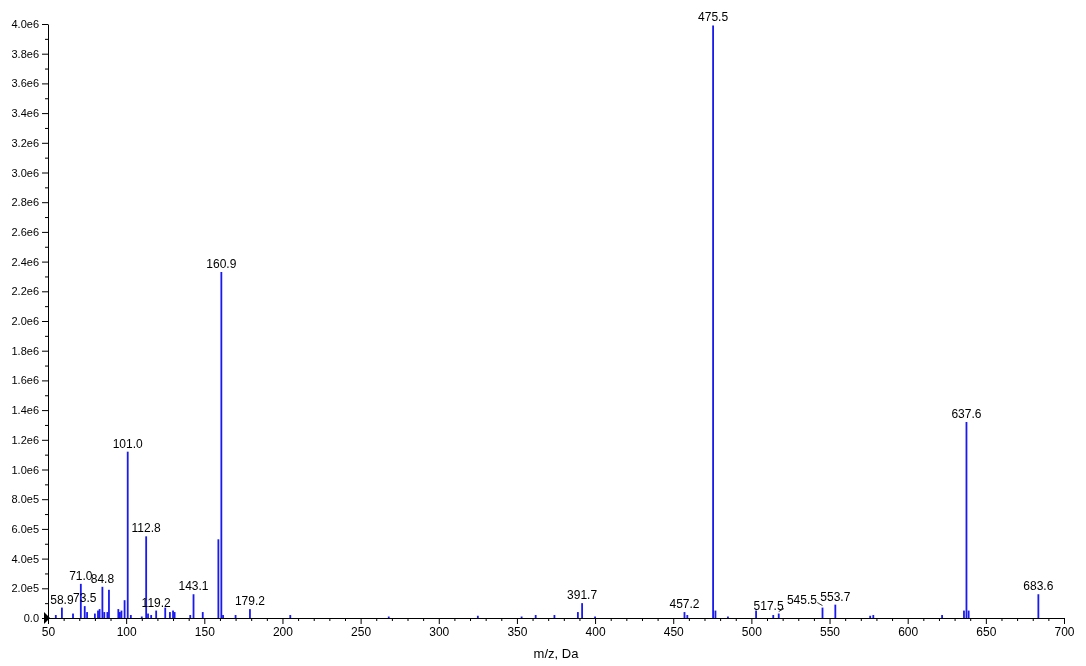 The image size is (1086, 666). Describe the element at coordinates (283, 631) in the screenshot. I see `x-tick-label: 200` at that location.